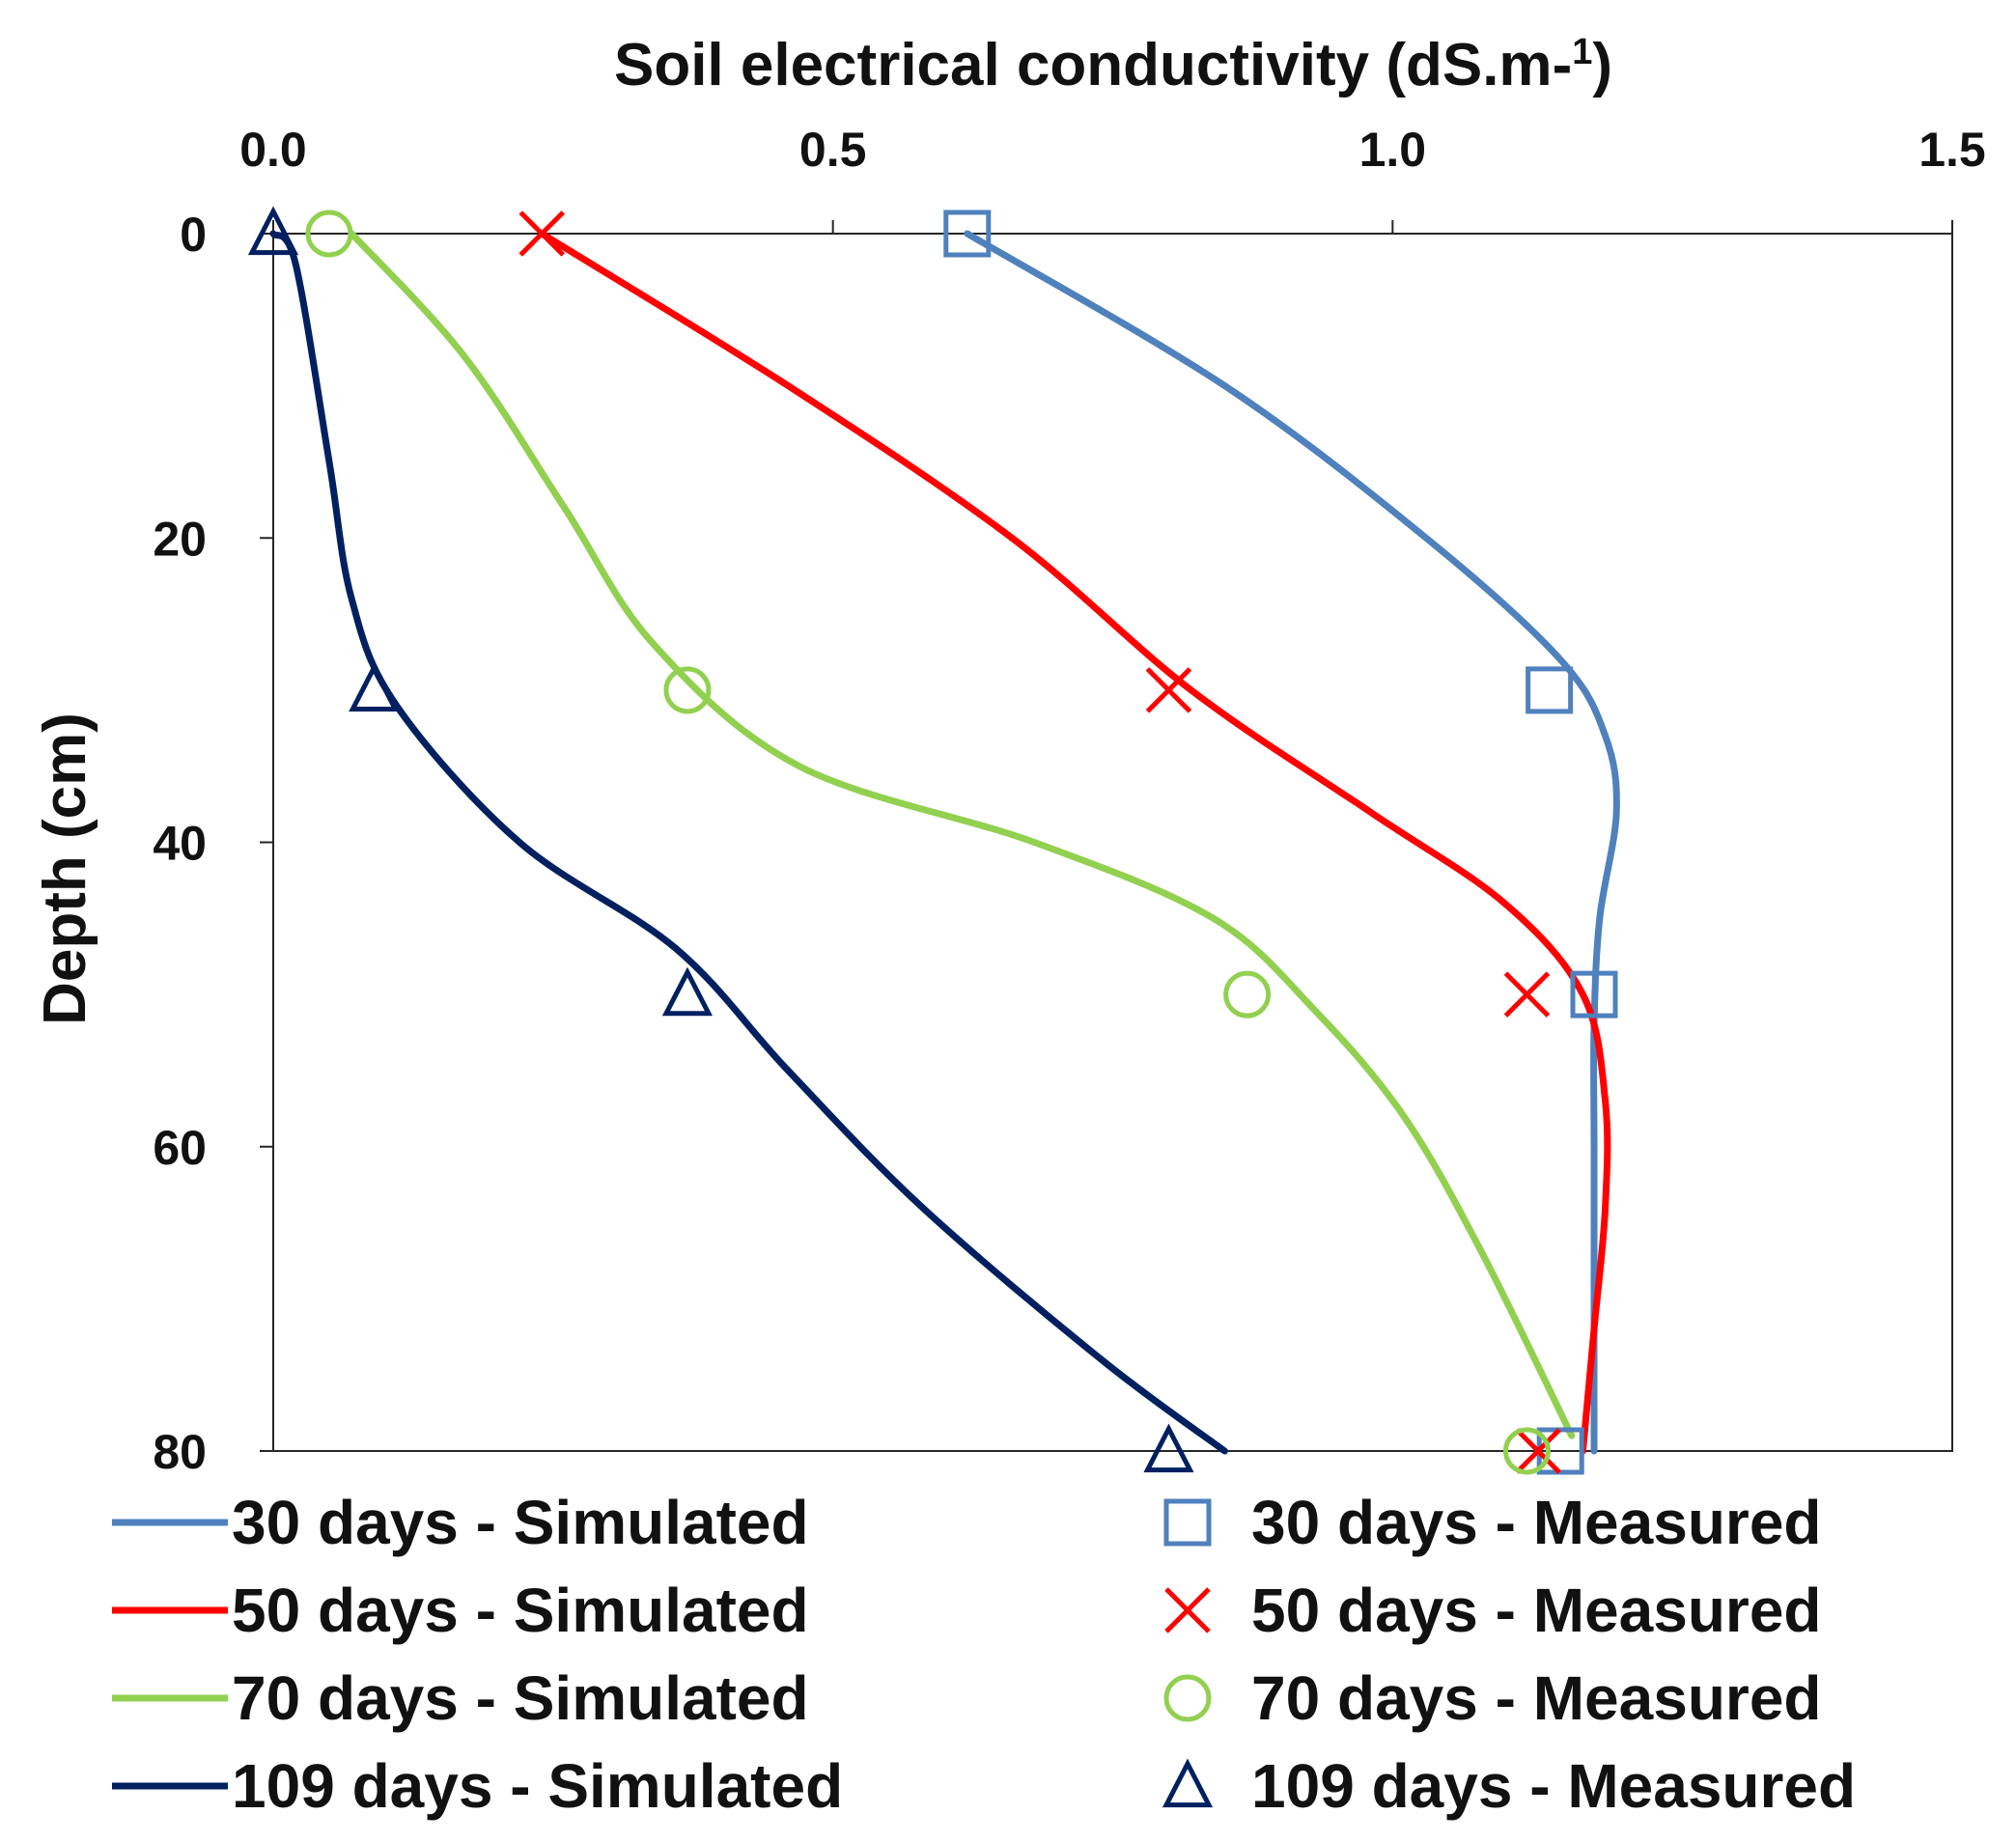 This screenshot has width=2016, height=1842. I want to click on legend-label-50-days-measured: 50 days - Measured, so click(1537, 1610).